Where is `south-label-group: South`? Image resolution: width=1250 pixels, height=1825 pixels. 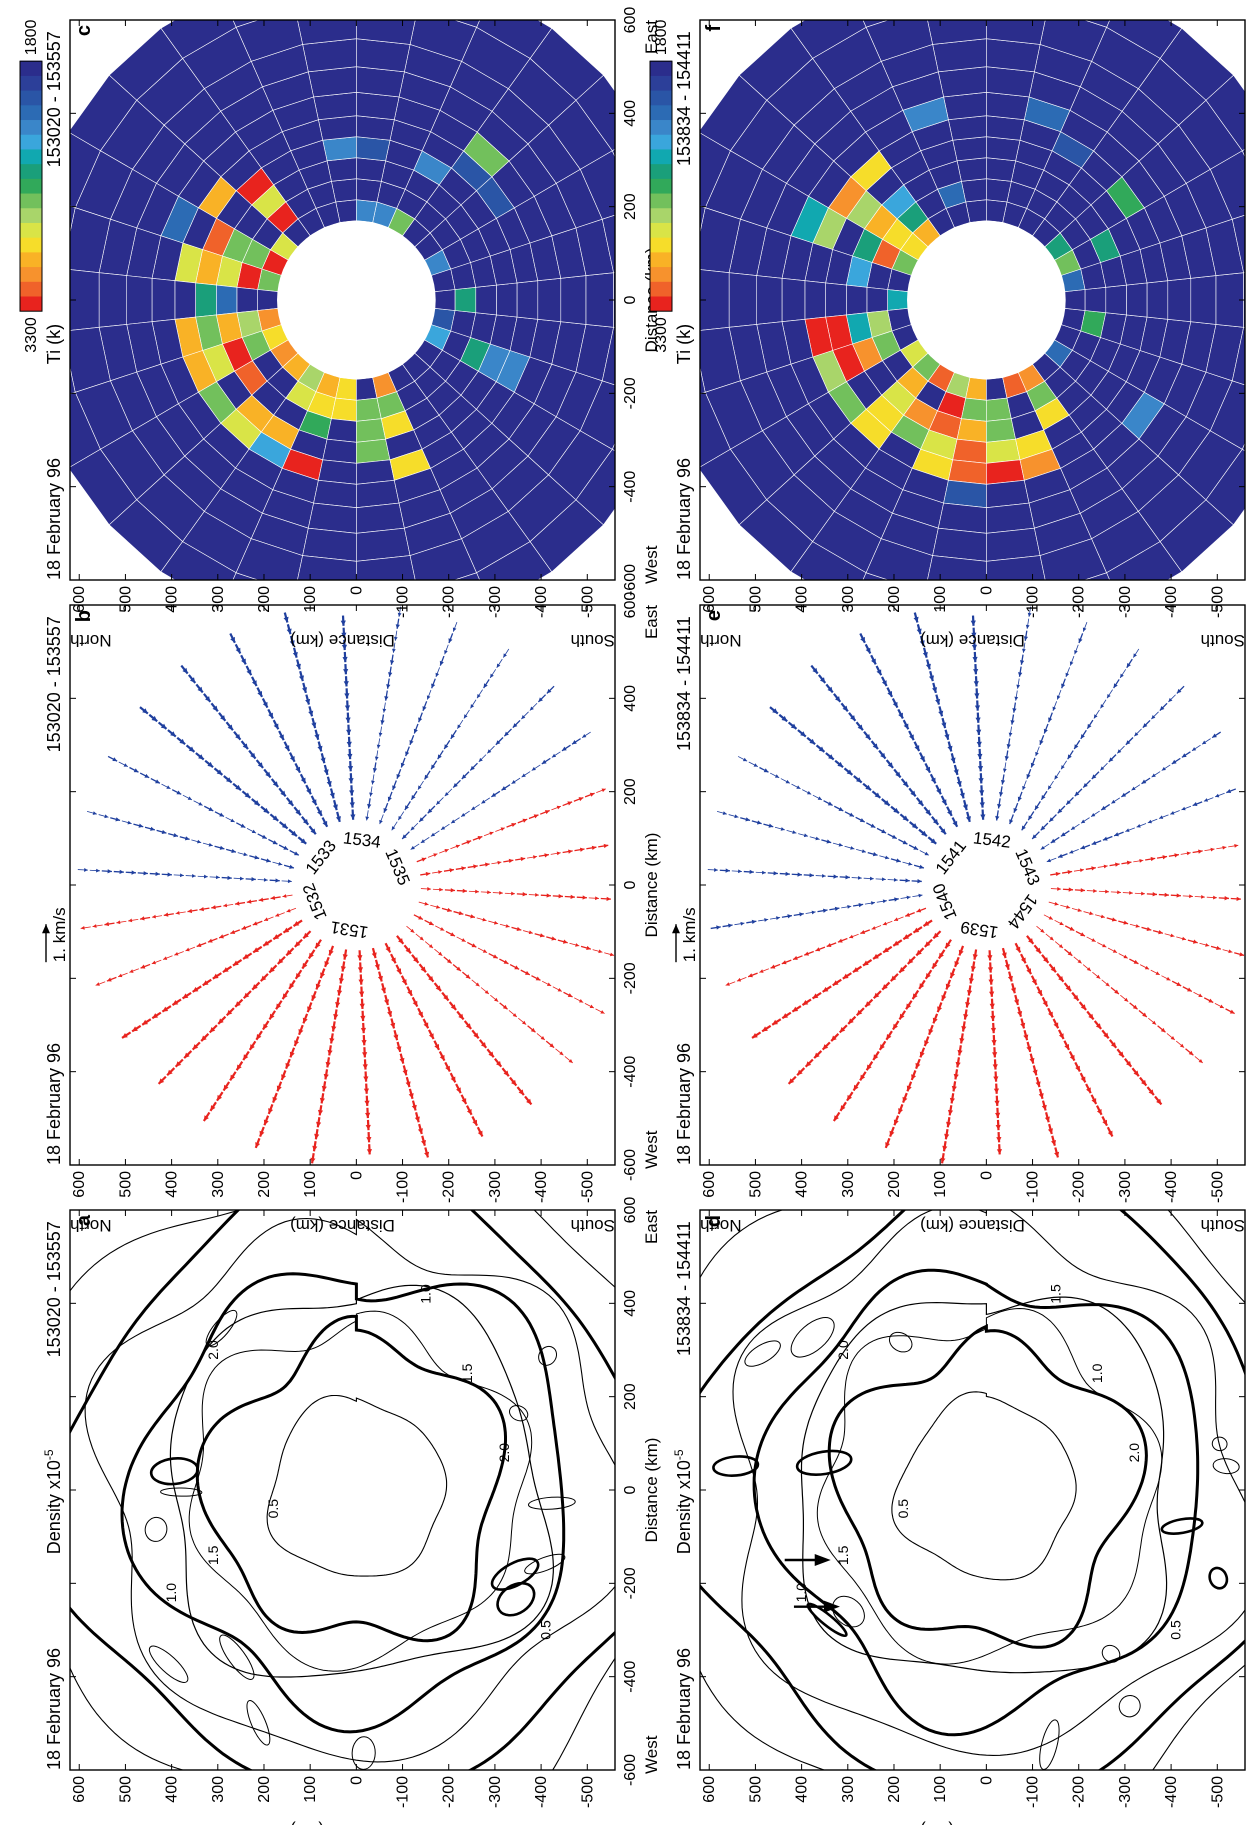
south-label-group: South is located at coordinates (1223, 1225).